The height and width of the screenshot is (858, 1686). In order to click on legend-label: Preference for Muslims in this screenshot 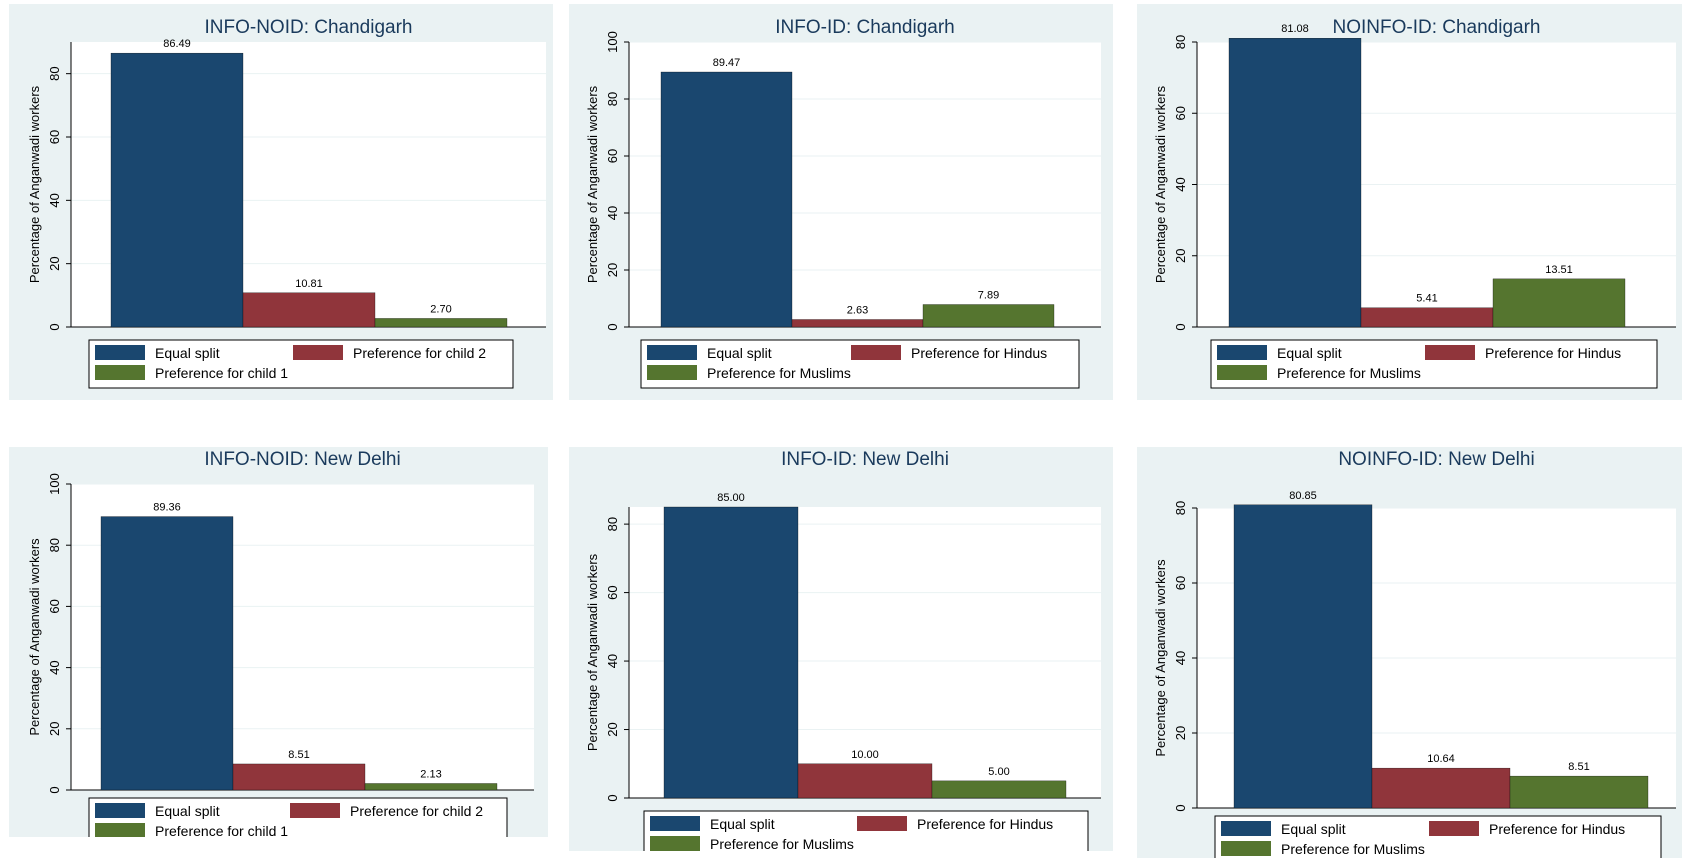, I will do `click(779, 373)`.